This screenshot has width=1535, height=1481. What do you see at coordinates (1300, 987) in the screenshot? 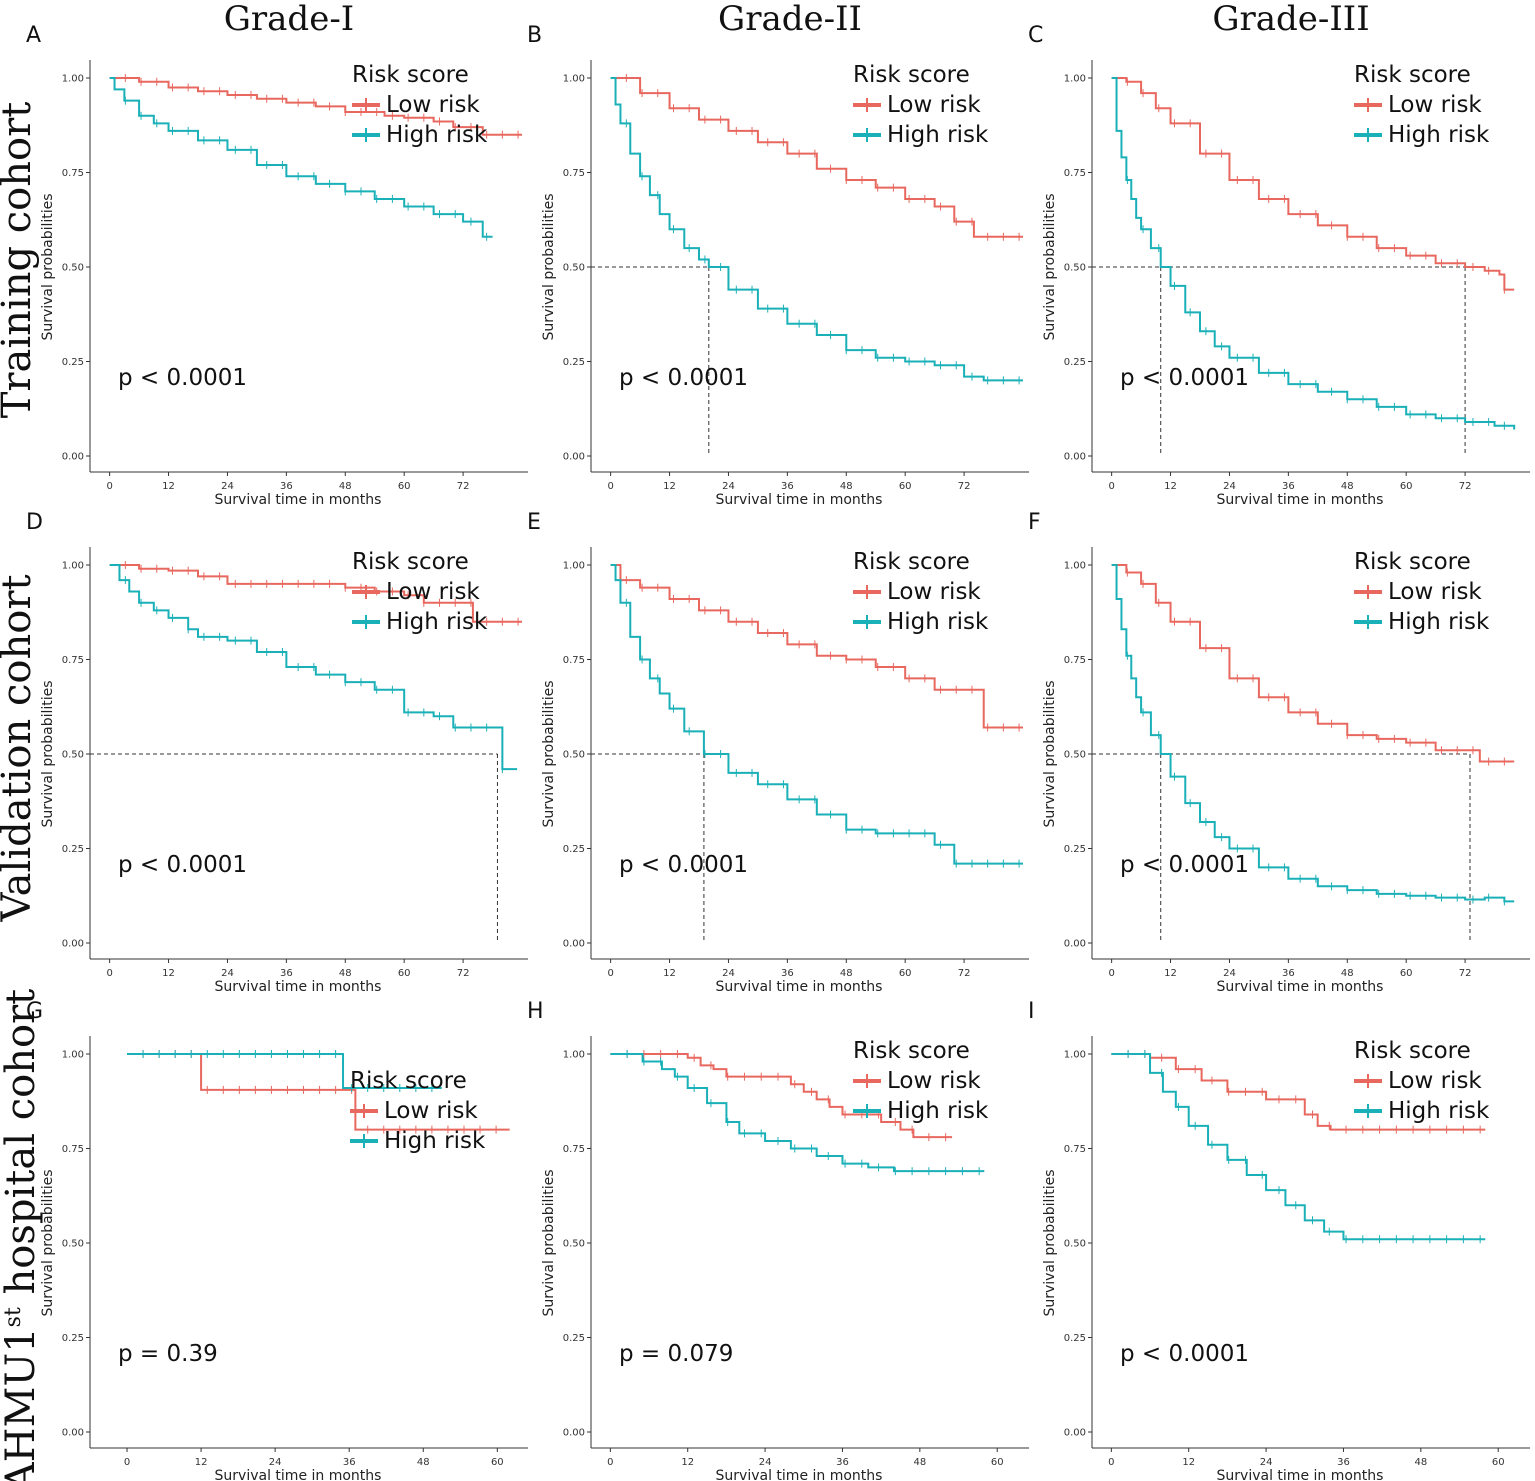
I see `x-axis-title: Survival time in months` at bounding box center [1300, 987].